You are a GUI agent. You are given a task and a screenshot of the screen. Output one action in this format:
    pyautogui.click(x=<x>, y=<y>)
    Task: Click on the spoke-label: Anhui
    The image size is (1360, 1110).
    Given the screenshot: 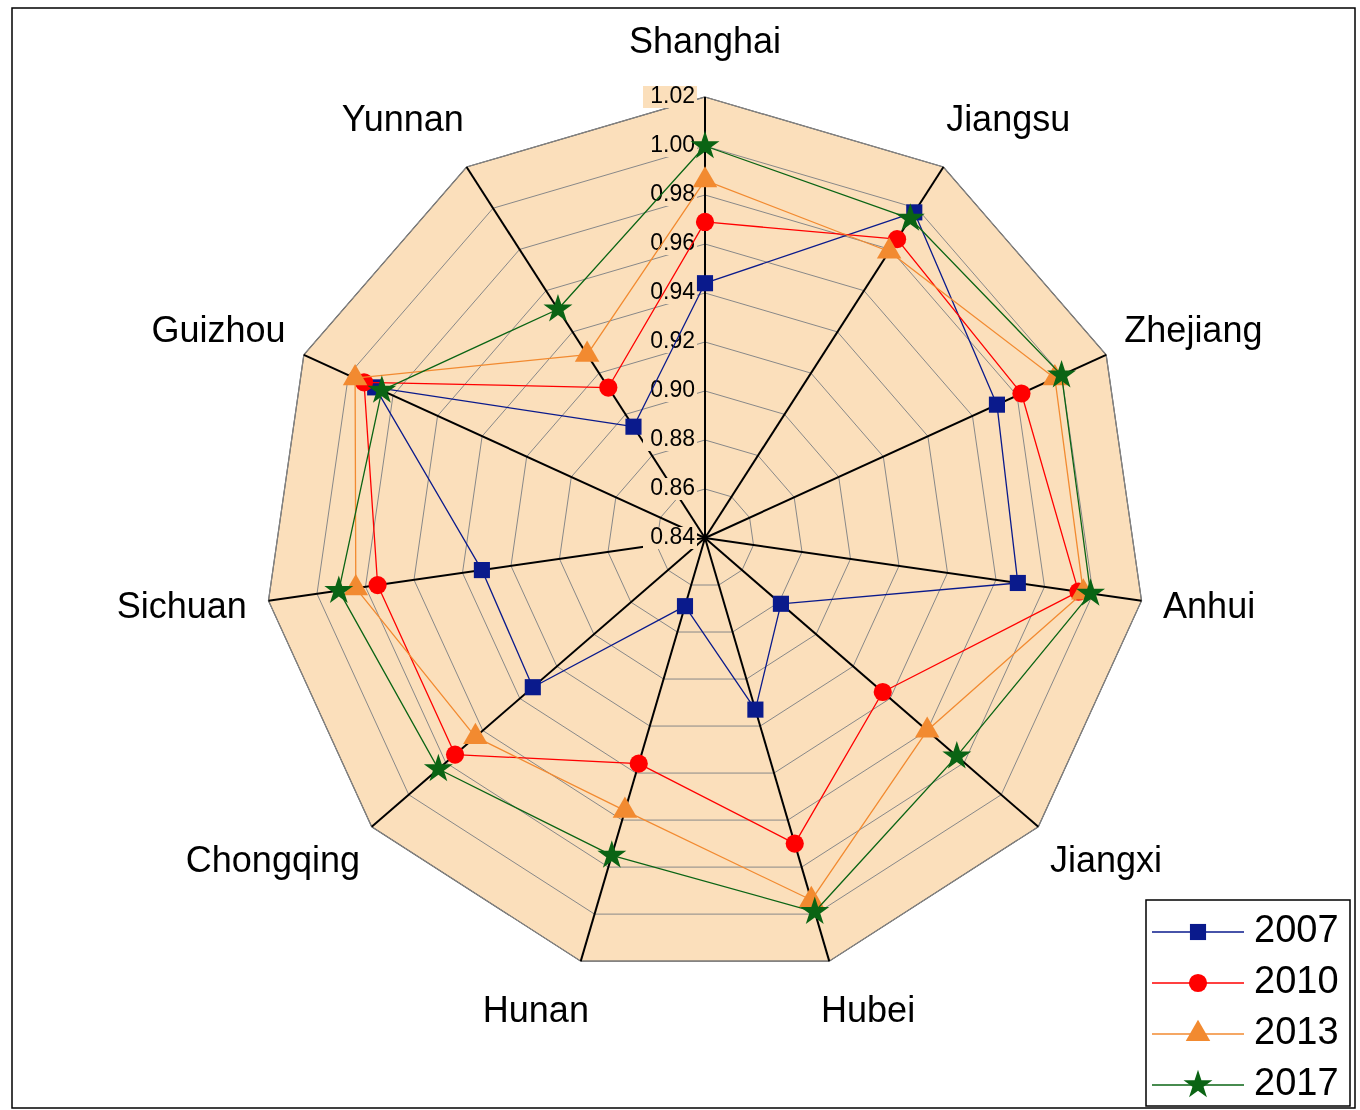 What is the action you would take?
    pyautogui.click(x=1209, y=605)
    